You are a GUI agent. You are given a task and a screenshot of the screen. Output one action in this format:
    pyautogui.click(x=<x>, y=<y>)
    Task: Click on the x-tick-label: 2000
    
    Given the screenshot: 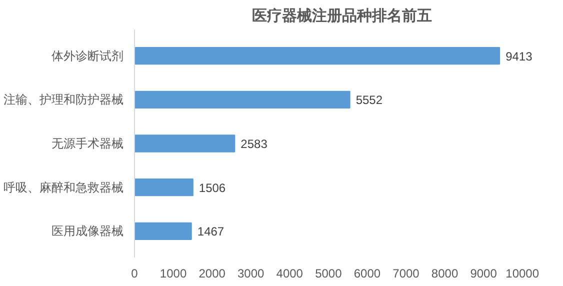 What is the action you would take?
    pyautogui.click(x=212, y=273)
    